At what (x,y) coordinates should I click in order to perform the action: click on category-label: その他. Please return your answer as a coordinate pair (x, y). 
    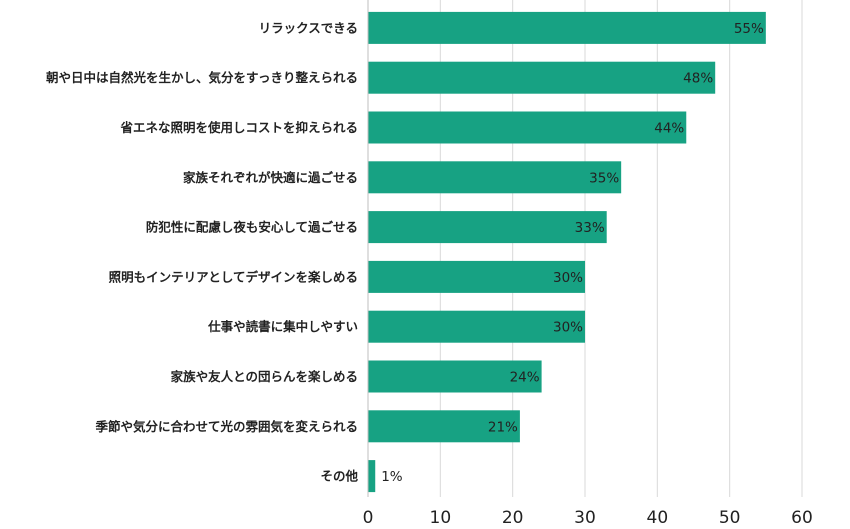
    Looking at the image, I should click on (339, 476).